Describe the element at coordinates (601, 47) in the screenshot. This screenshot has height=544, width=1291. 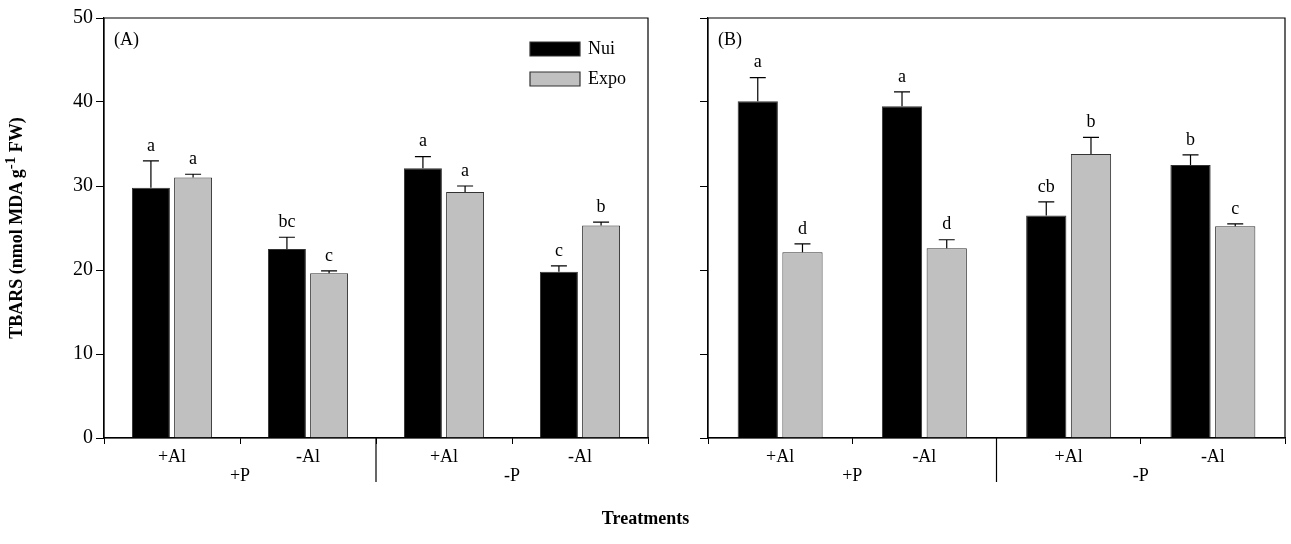
I see `legend-label: Nui` at that location.